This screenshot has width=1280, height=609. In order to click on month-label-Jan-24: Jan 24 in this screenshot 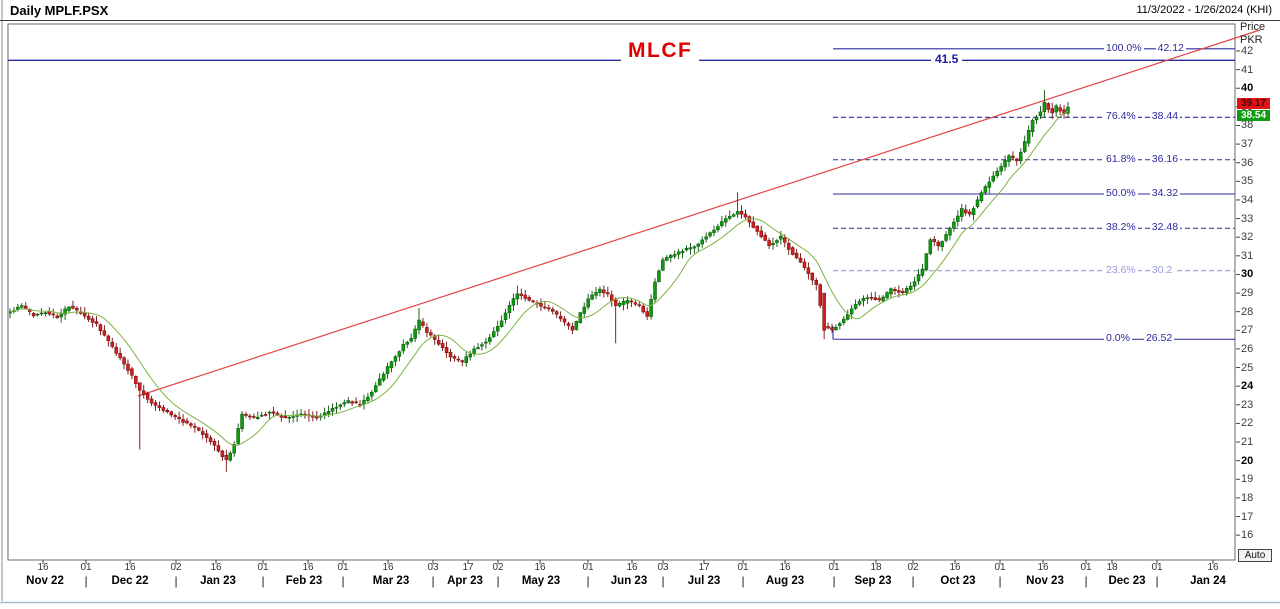, I will do `click(1208, 581)`.